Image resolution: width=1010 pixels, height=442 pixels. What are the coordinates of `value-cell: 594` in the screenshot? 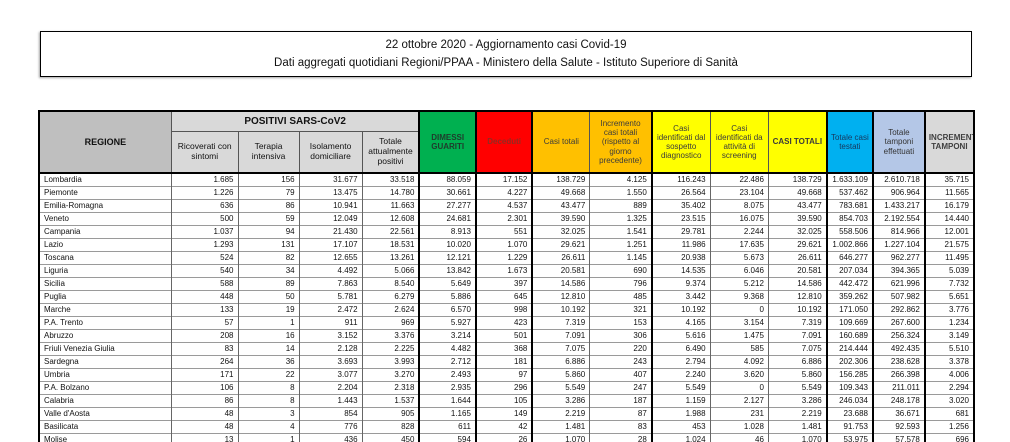 It's located at (447, 437).